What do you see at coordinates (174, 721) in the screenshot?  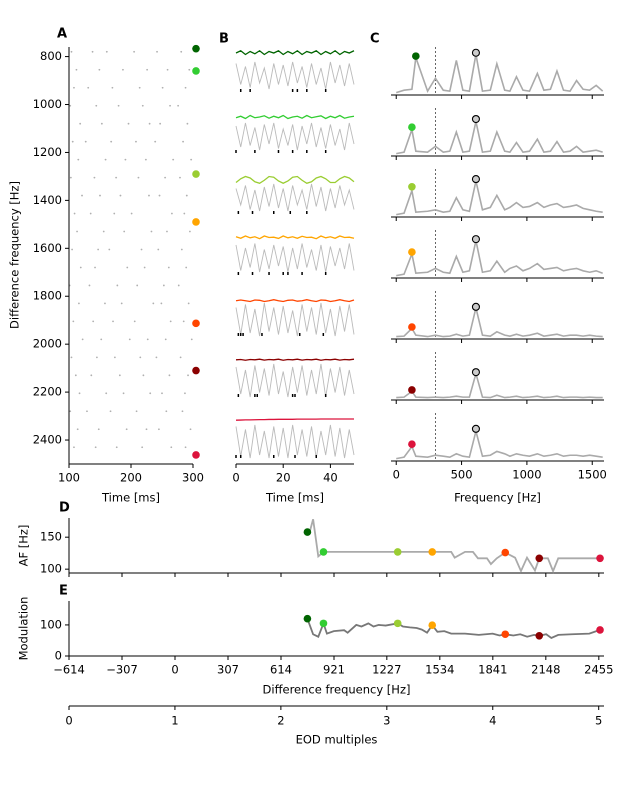 I see `x2-tick-label: 1` at bounding box center [174, 721].